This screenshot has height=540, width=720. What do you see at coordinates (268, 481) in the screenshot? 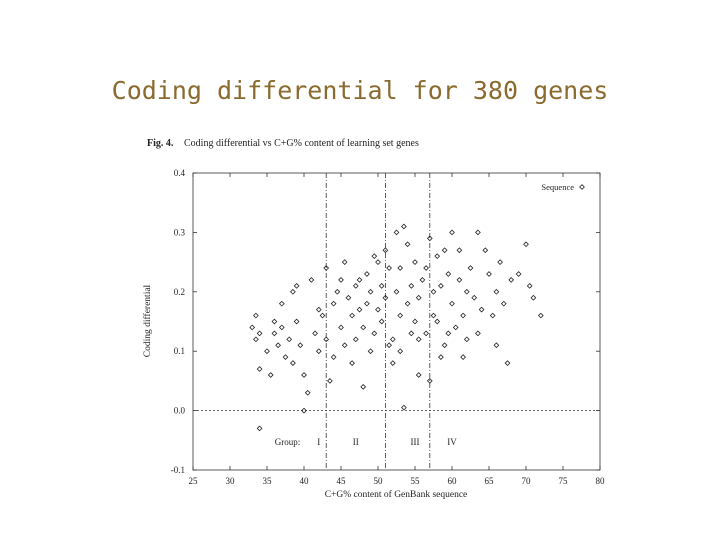
I see `x-tick-label: 35` at bounding box center [268, 481].